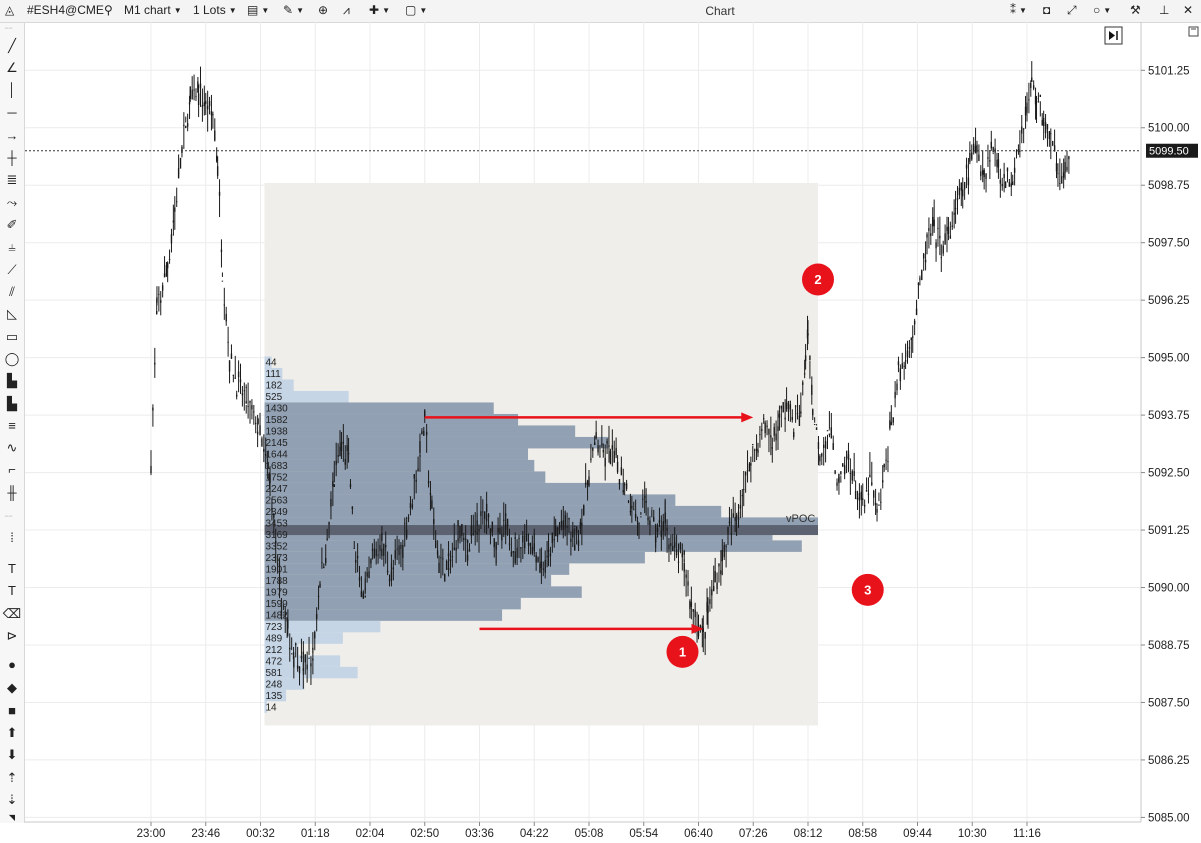 This screenshot has height=843, width=1201. I want to click on fork-icon: ⫨, so click(12, 246).